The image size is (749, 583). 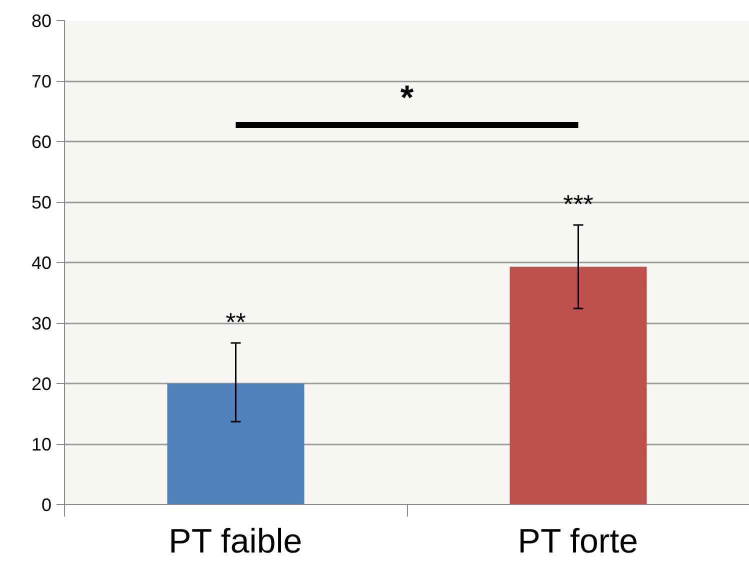 I want to click on annotation: *, so click(x=407, y=98).